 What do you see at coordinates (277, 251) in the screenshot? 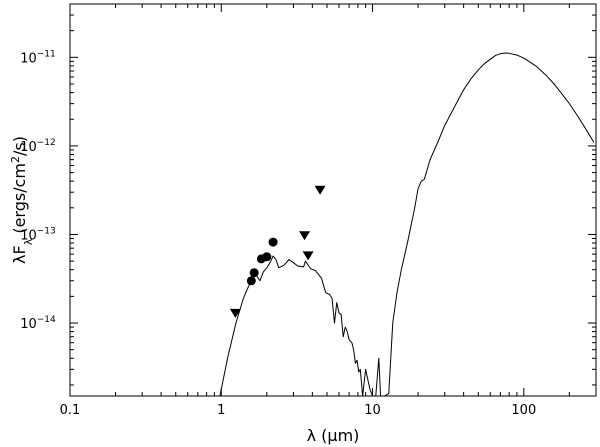
I see `markers-layer` at bounding box center [277, 251].